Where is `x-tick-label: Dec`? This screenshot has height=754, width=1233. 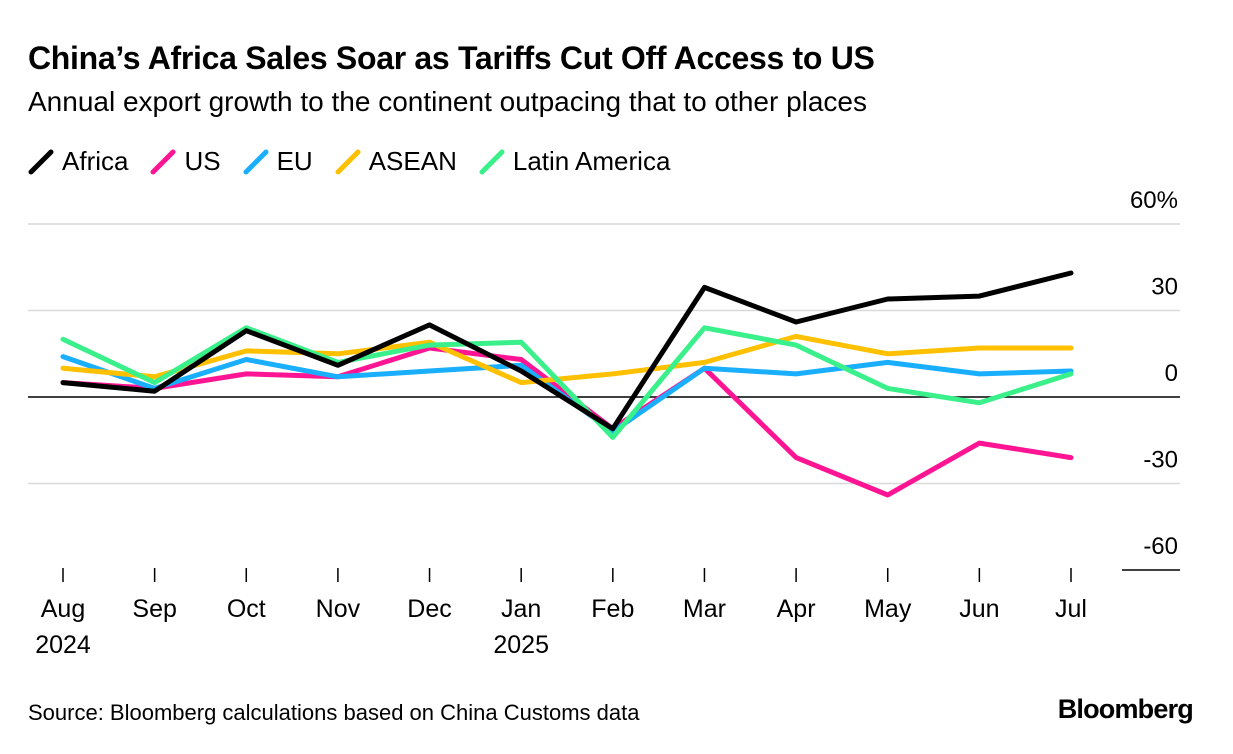
x-tick-label: Dec is located at coordinates (429, 609).